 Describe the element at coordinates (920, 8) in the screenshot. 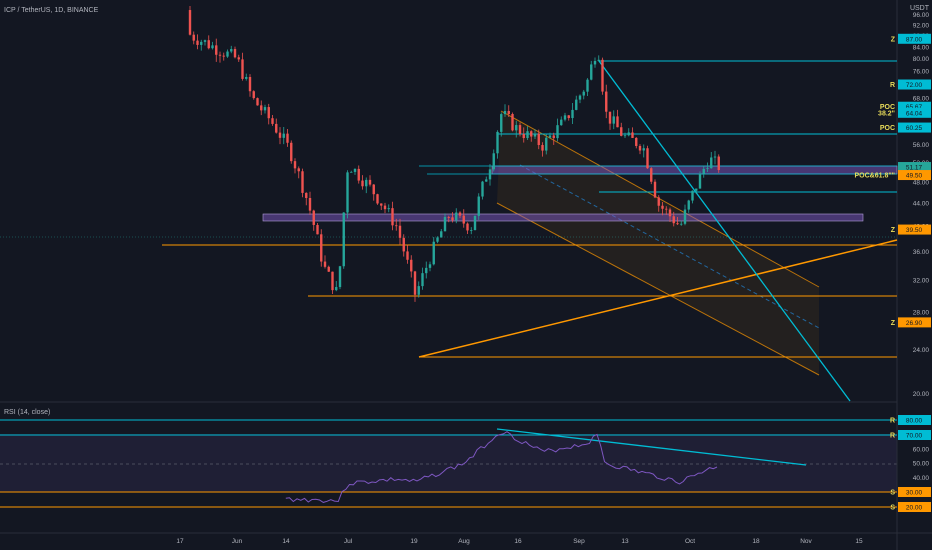

I see `currency-label: USDT` at that location.